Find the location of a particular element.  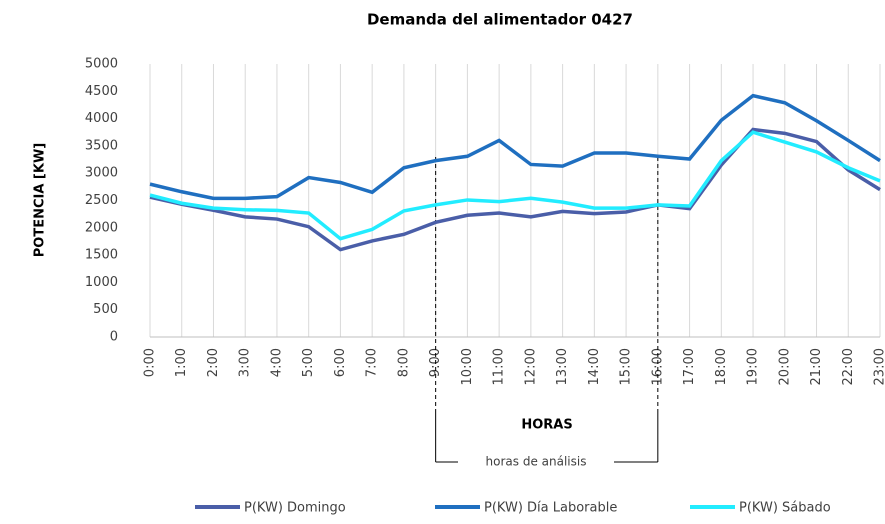

x-tick-label: 12:00 is located at coordinates (530, 366).